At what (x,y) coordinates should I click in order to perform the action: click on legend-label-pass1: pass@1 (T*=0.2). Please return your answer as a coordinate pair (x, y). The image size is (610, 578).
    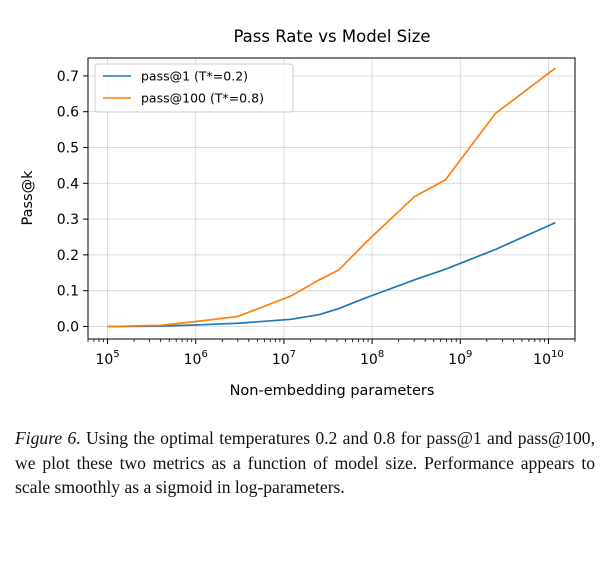
    Looking at the image, I should click on (194, 76).